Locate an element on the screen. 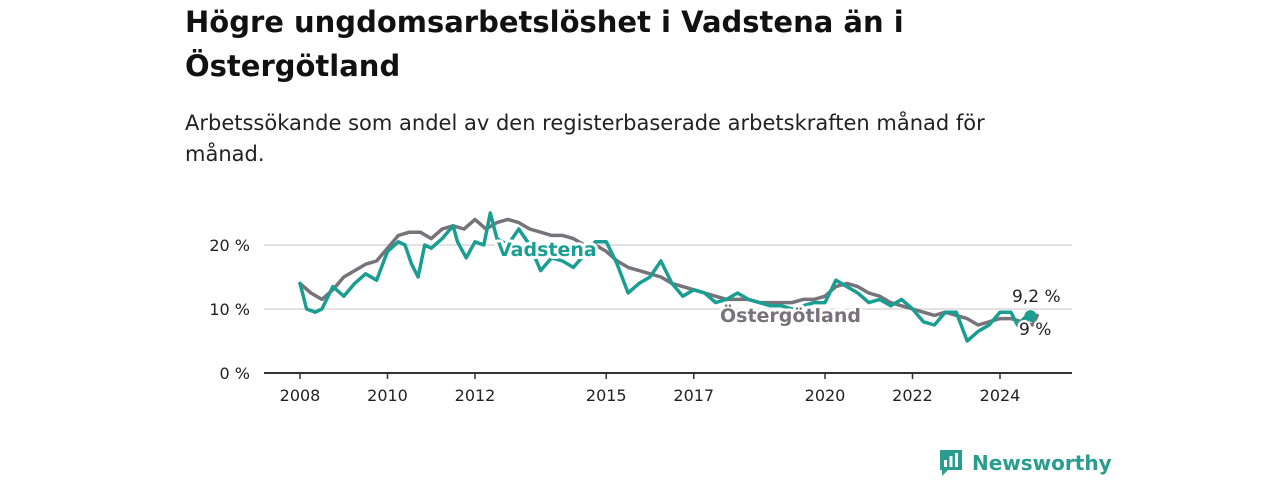 The width and height of the screenshot is (1280, 480). y-tick-label: 0 % is located at coordinates (235, 373).